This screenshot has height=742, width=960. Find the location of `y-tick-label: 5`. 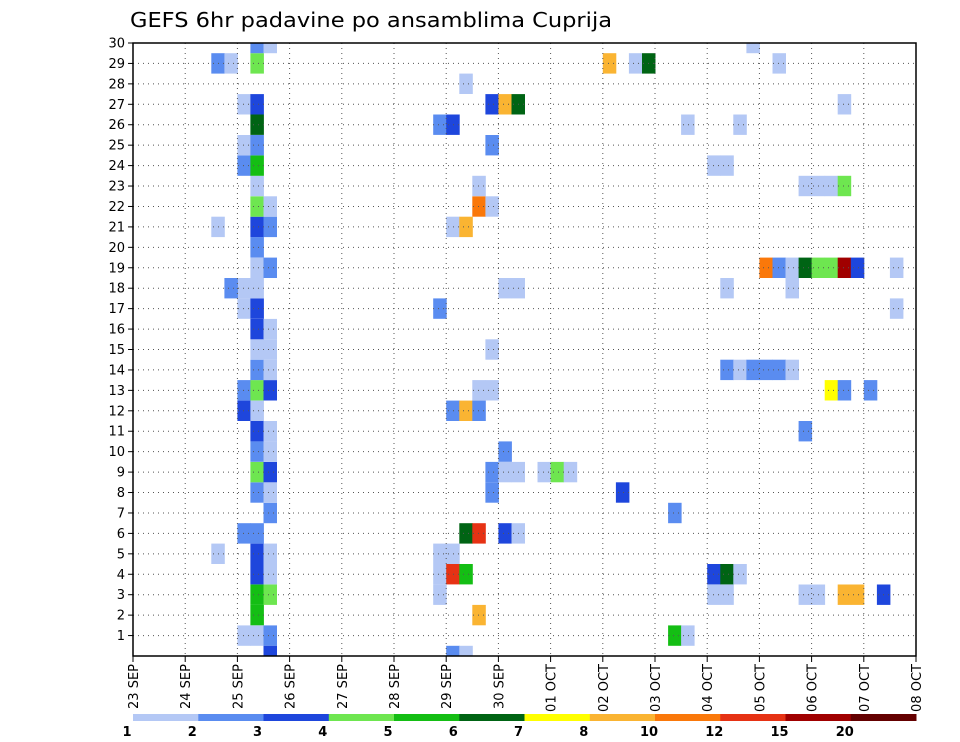

y-tick-label: 5 is located at coordinates (121, 554).